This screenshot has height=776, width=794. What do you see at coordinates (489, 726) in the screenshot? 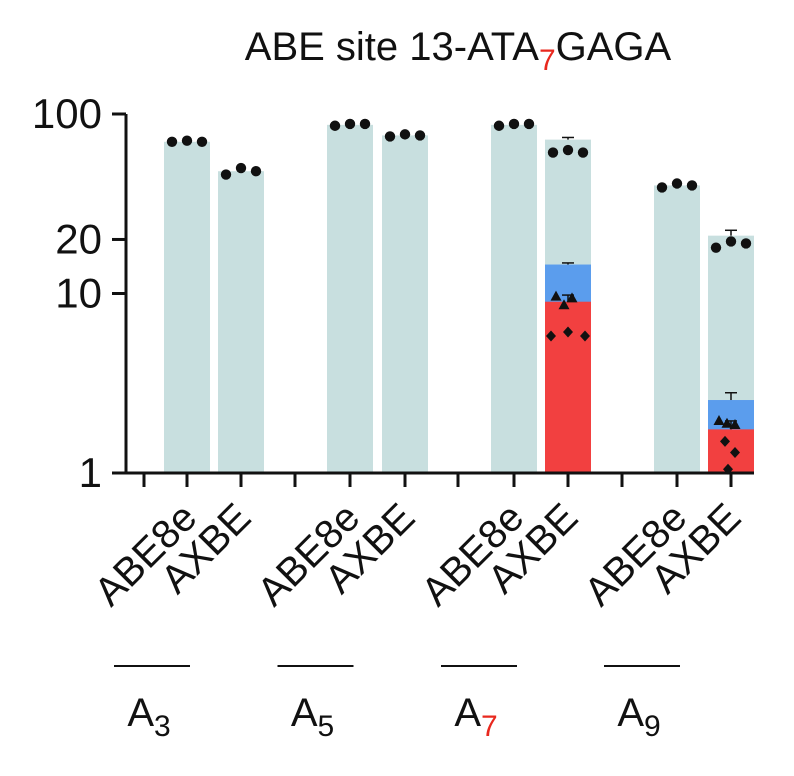
I see `group-label-subscript: 7` at bounding box center [489, 726].